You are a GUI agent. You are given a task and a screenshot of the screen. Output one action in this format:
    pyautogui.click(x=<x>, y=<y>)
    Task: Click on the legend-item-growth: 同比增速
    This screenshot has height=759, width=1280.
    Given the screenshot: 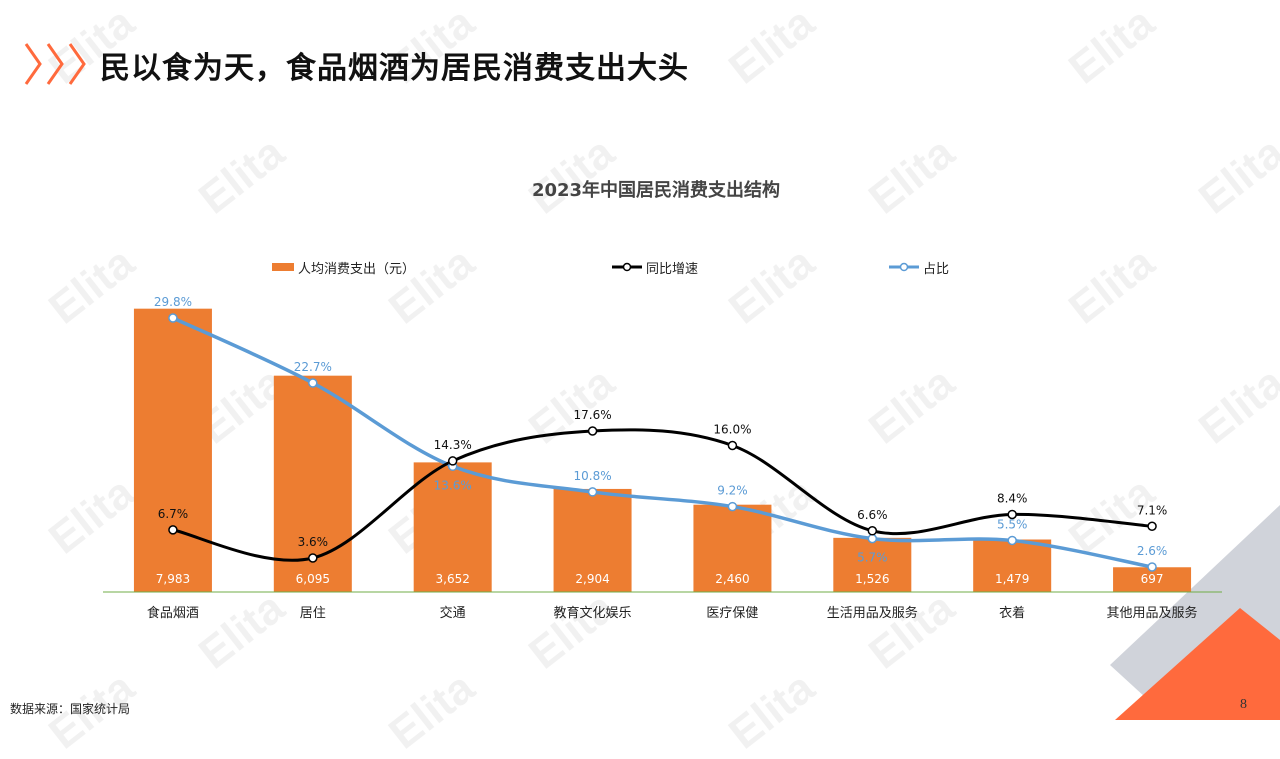 What is the action you would take?
    pyautogui.click(x=655, y=268)
    